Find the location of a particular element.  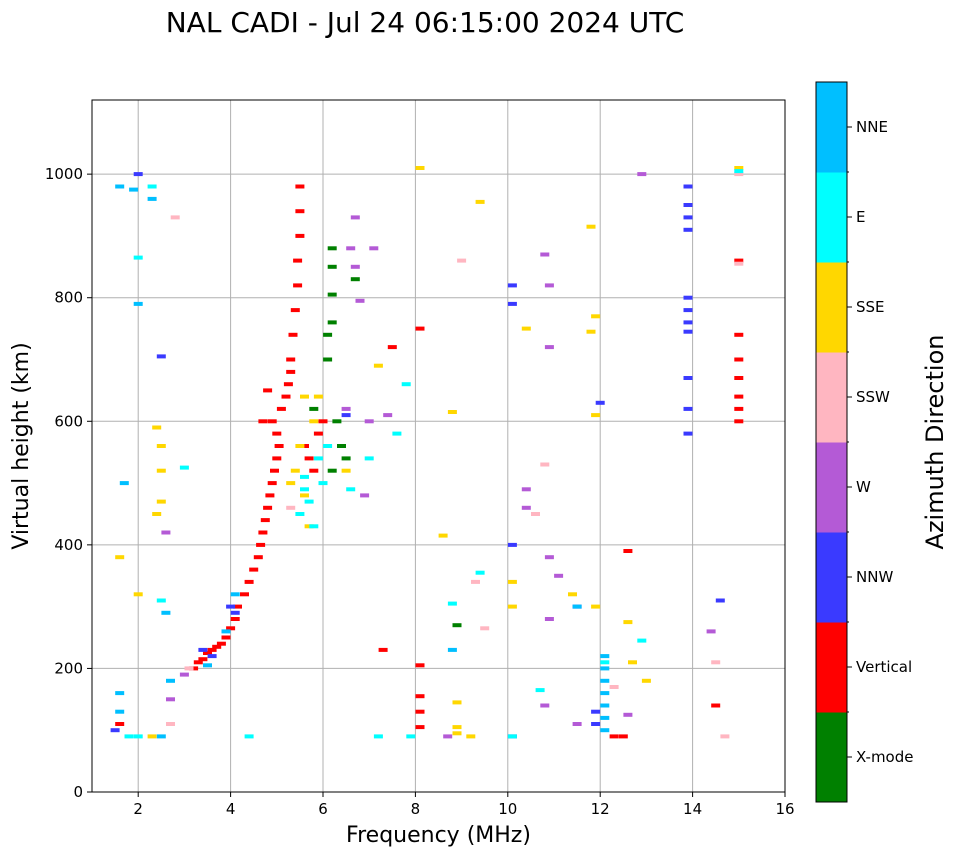

x-tick-label: 12 is located at coordinates (600, 809).